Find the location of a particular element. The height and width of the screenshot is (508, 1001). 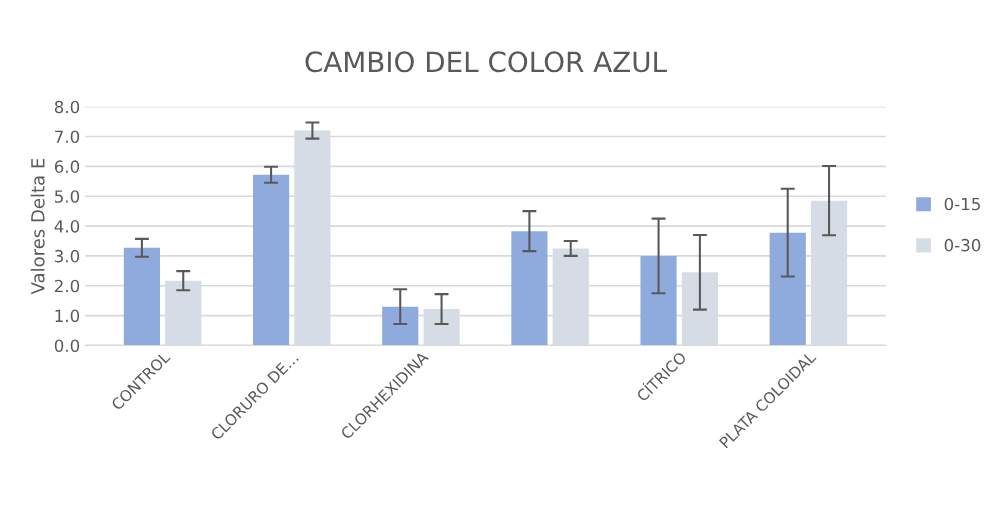

y-tick-label: 0.0 is located at coordinates (67, 346).